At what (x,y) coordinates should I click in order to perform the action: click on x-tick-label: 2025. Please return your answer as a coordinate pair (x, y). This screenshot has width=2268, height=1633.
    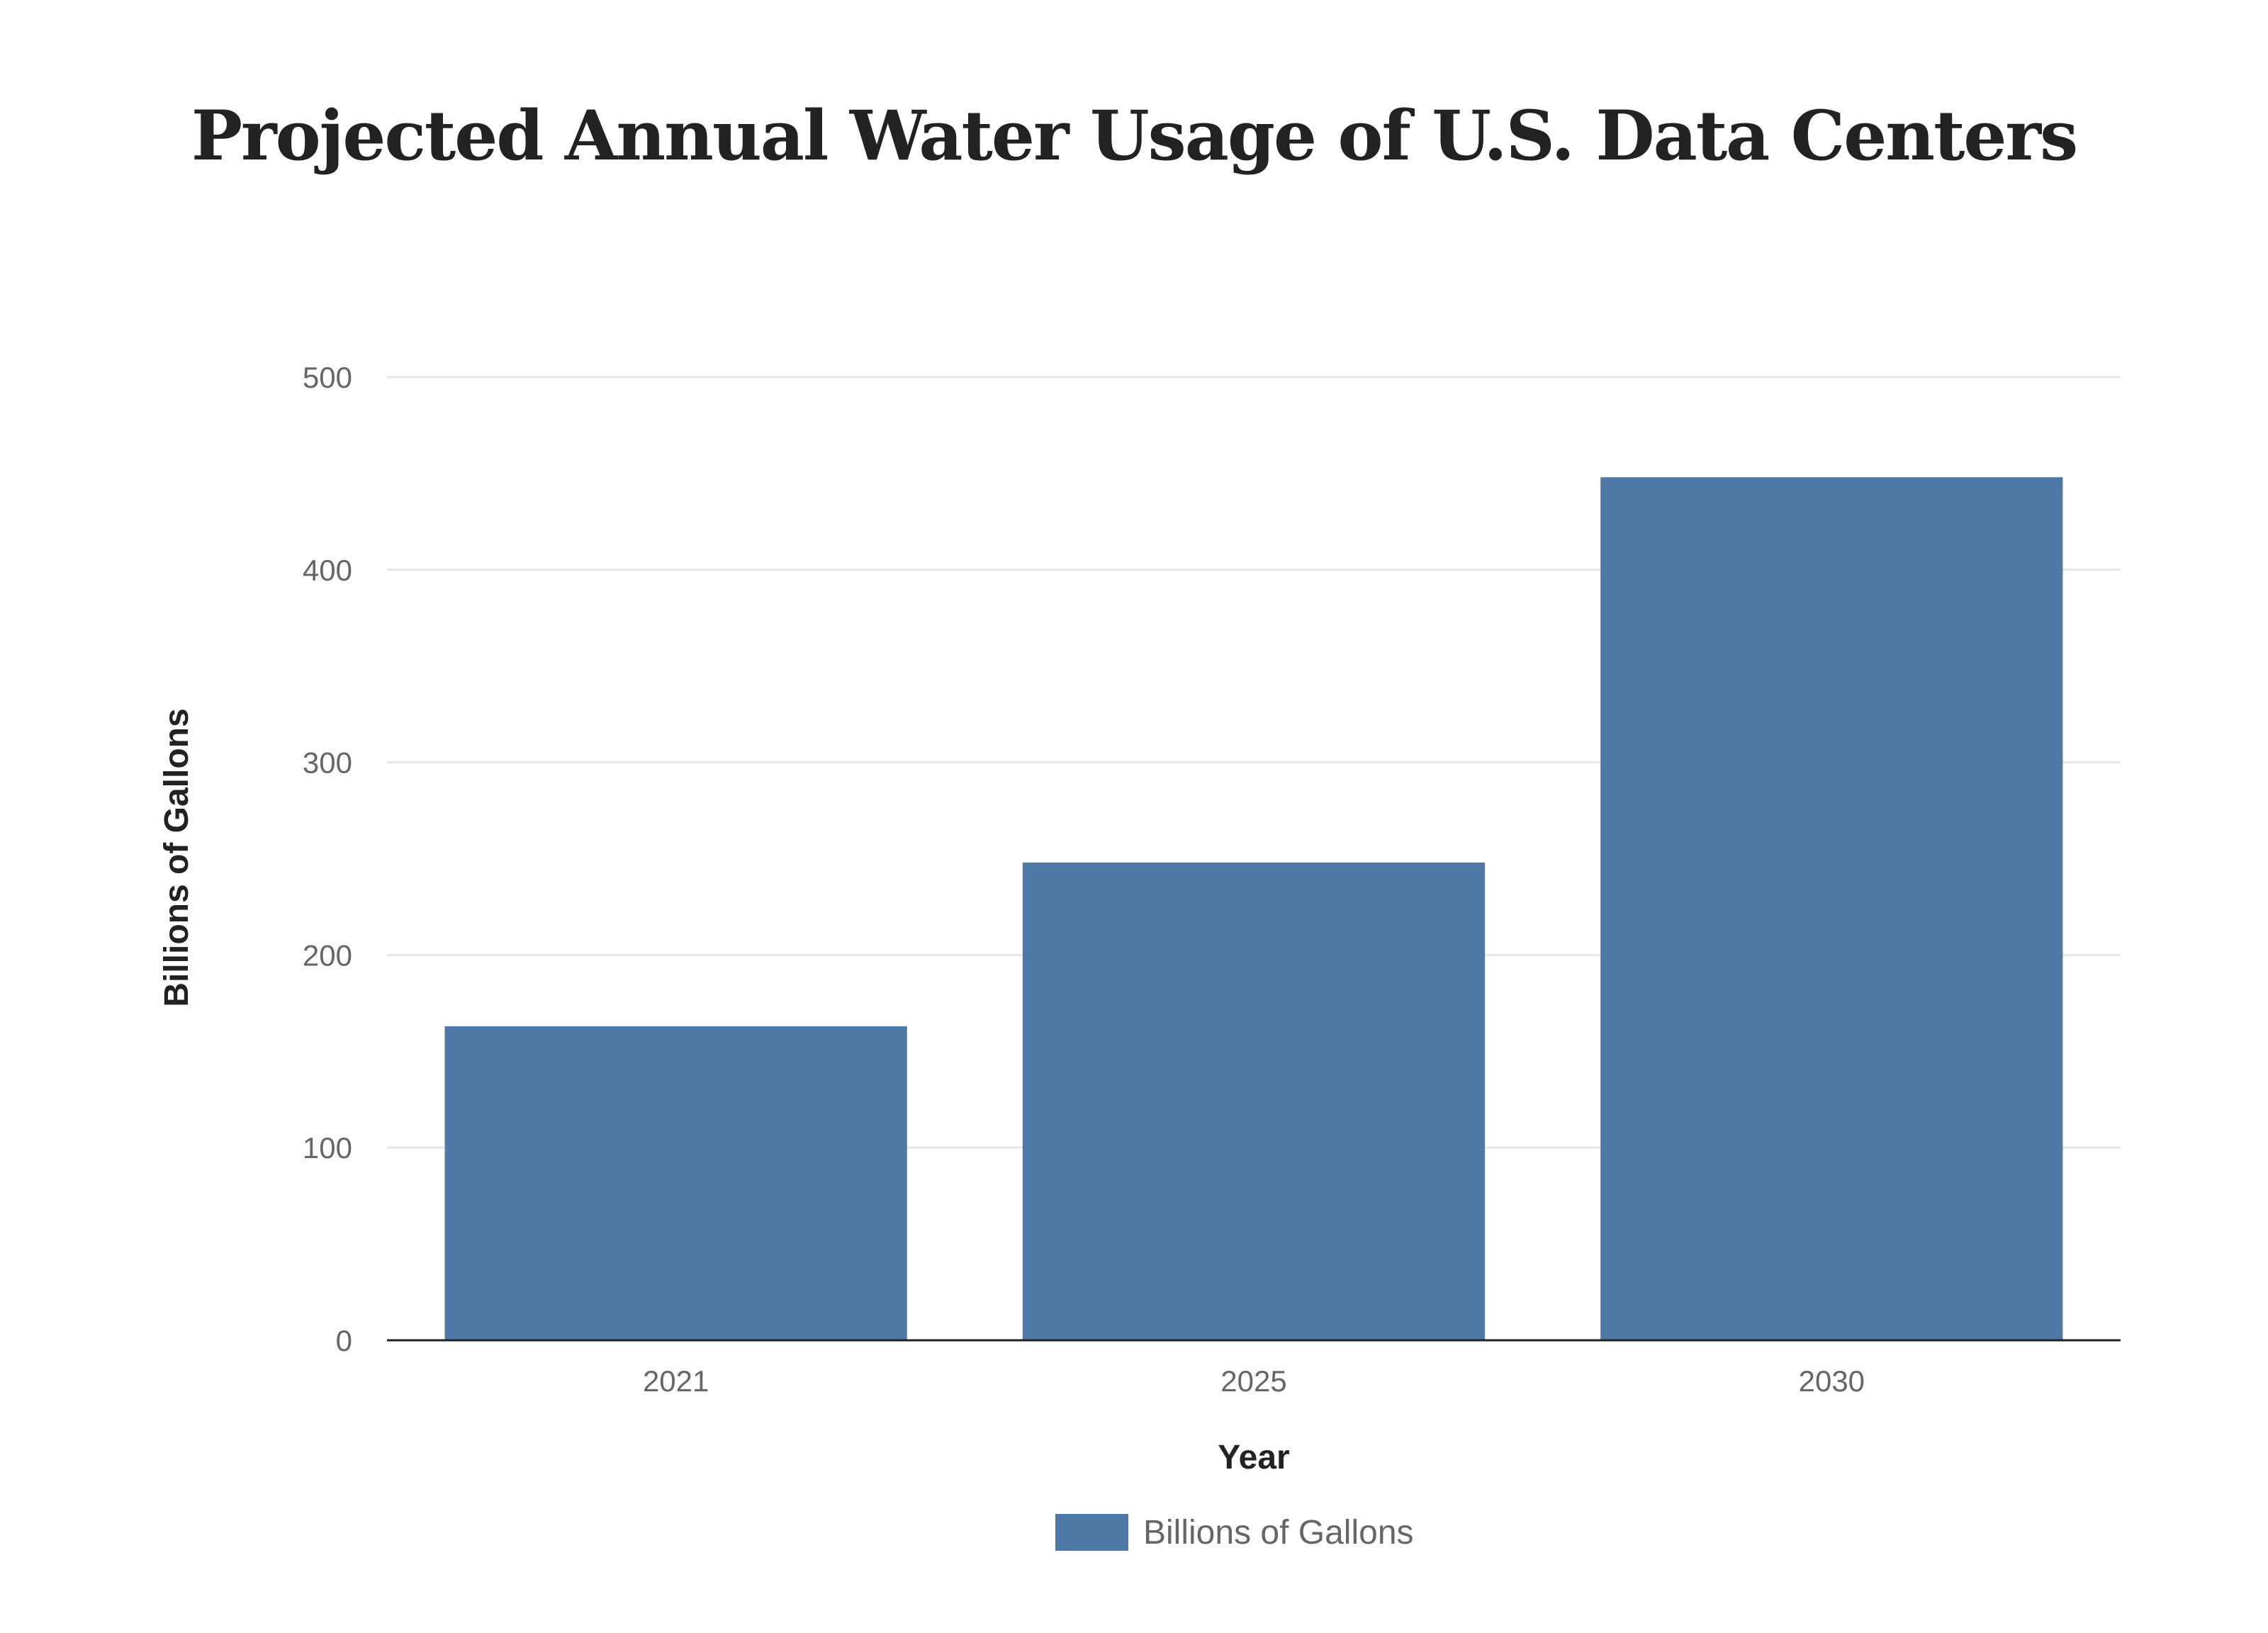
    Looking at the image, I should click on (1253, 1381).